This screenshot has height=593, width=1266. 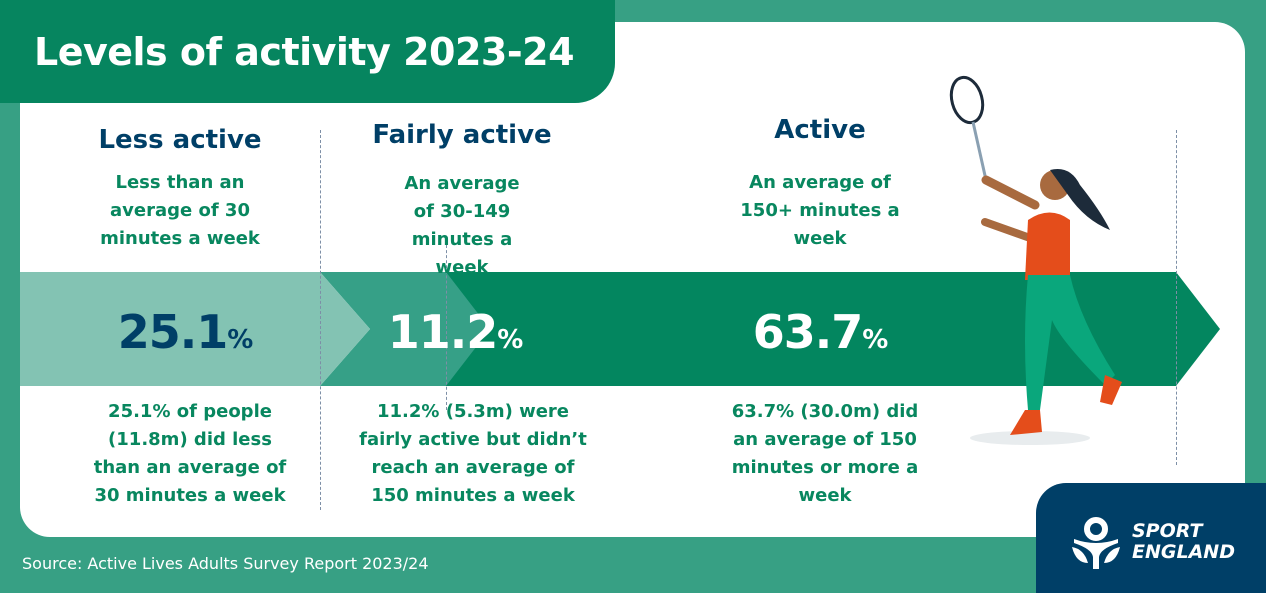 What do you see at coordinates (820, 210) in the screenshot?
I see `level-description: An average of 150+ minutes a week` at bounding box center [820, 210].